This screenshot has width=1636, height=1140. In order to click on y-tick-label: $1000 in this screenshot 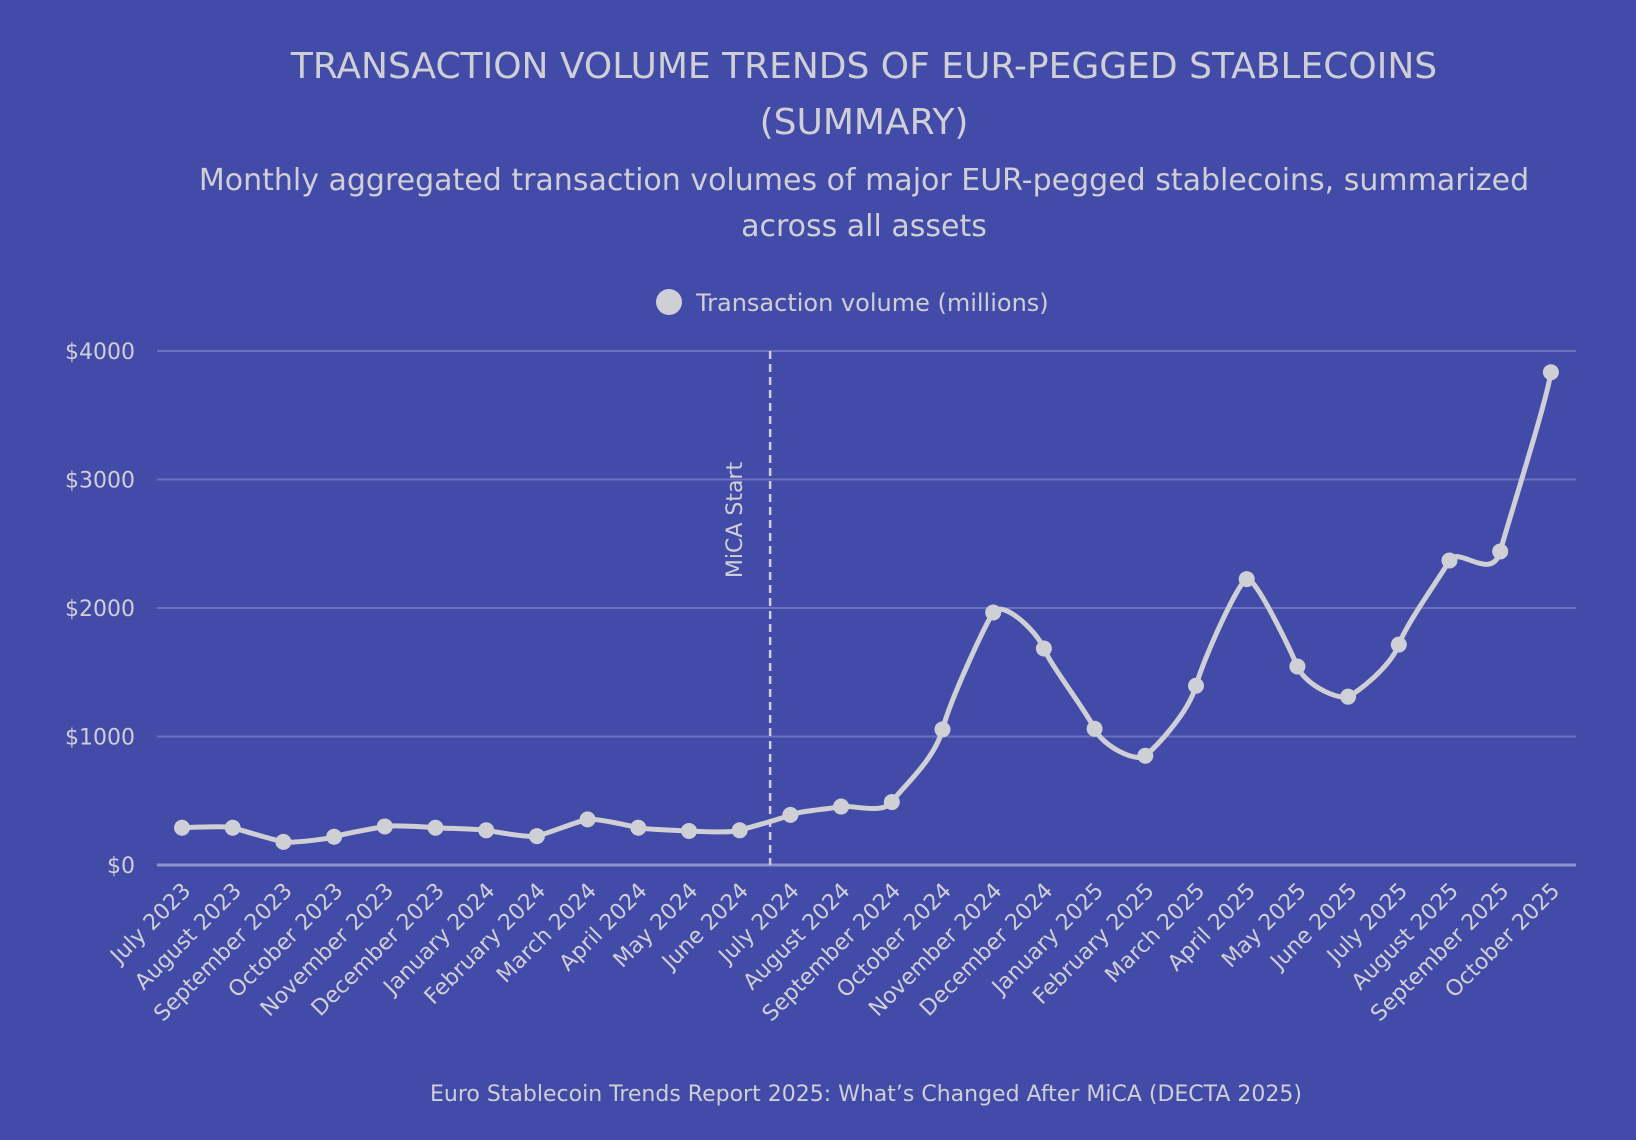, I will do `click(100, 738)`.